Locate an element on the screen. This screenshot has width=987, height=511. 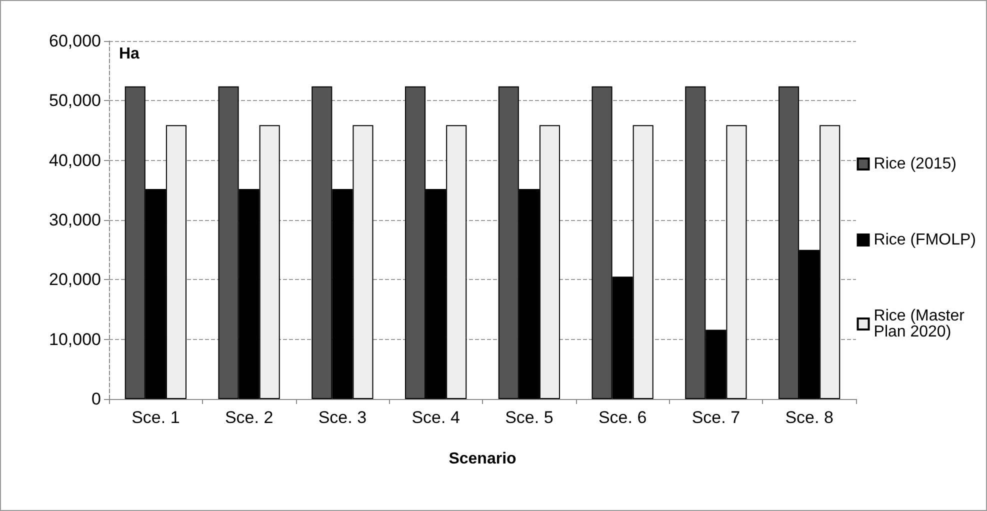
y-tick-label: 30,000 is located at coordinates (75, 220).